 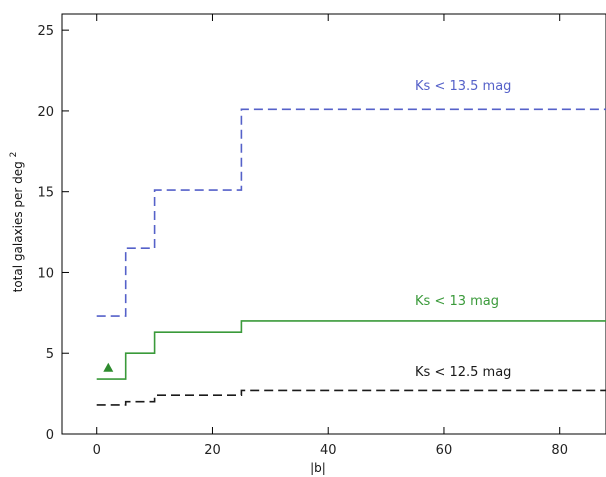 I want to click on y-tick-label: 0, so click(x=50, y=435).